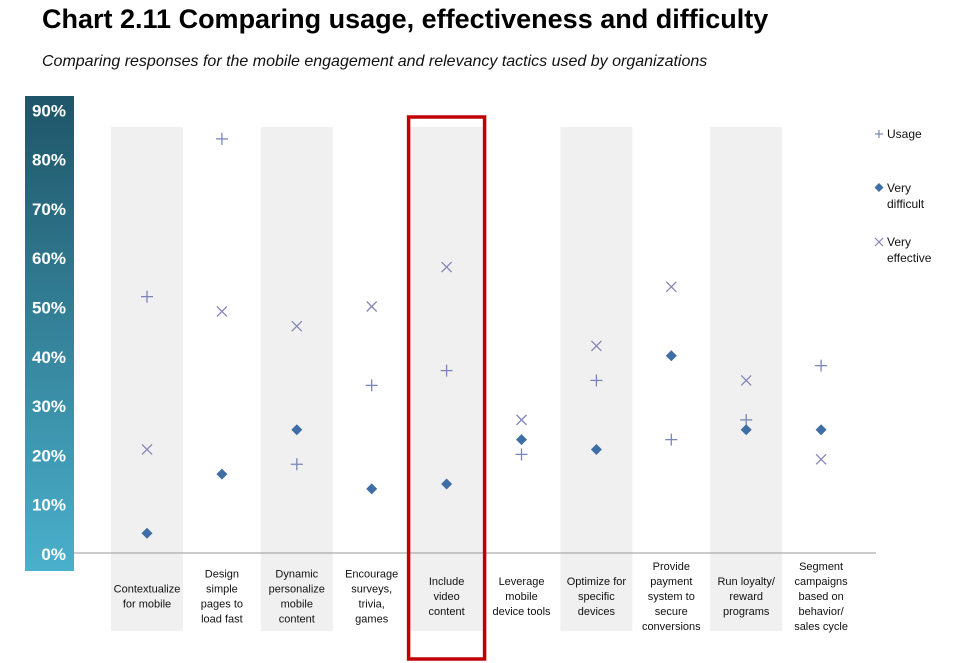  Describe the element at coordinates (222, 620) in the screenshot. I see `category-label: load fast` at that location.